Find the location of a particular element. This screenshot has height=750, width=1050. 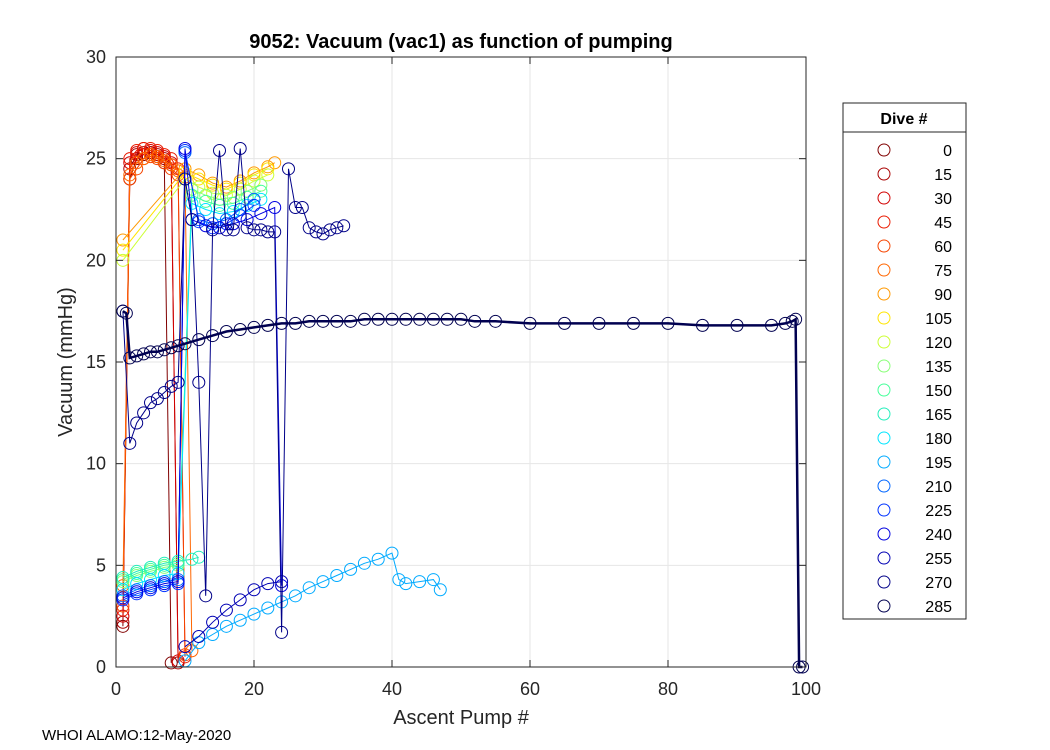

legend-label: 60 is located at coordinates (943, 247).